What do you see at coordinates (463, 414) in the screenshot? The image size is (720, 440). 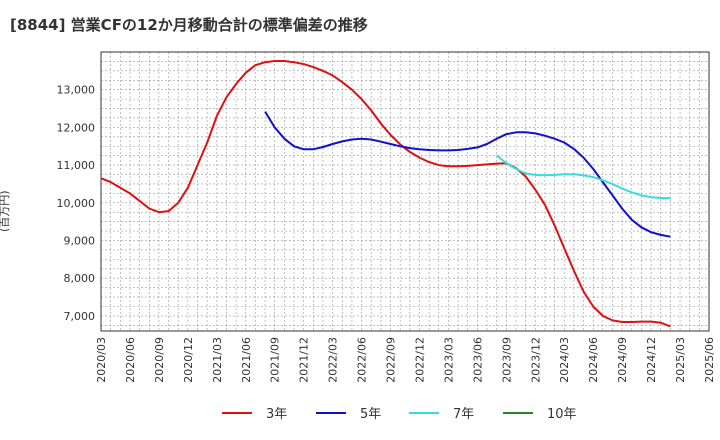 I see `legend-label-2: 7年` at bounding box center [463, 414].